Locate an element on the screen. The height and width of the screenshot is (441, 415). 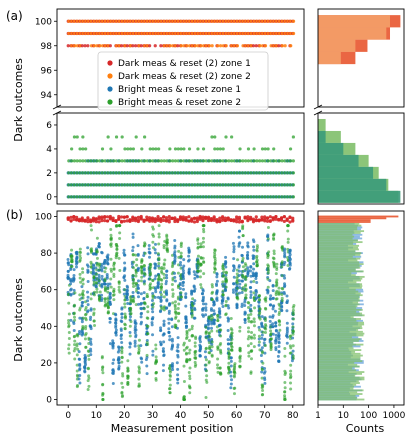
ytick-label-a-top-0: 94 is located at coordinates (47, 96).